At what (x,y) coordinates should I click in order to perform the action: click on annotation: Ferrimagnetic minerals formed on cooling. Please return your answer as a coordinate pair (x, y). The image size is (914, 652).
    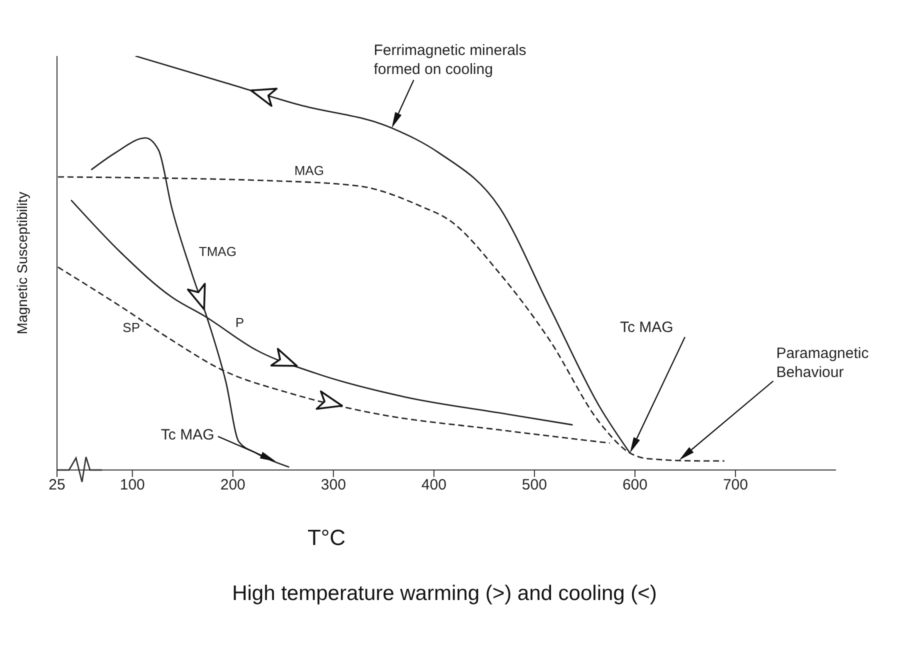
    Looking at the image, I should click on (450, 60).